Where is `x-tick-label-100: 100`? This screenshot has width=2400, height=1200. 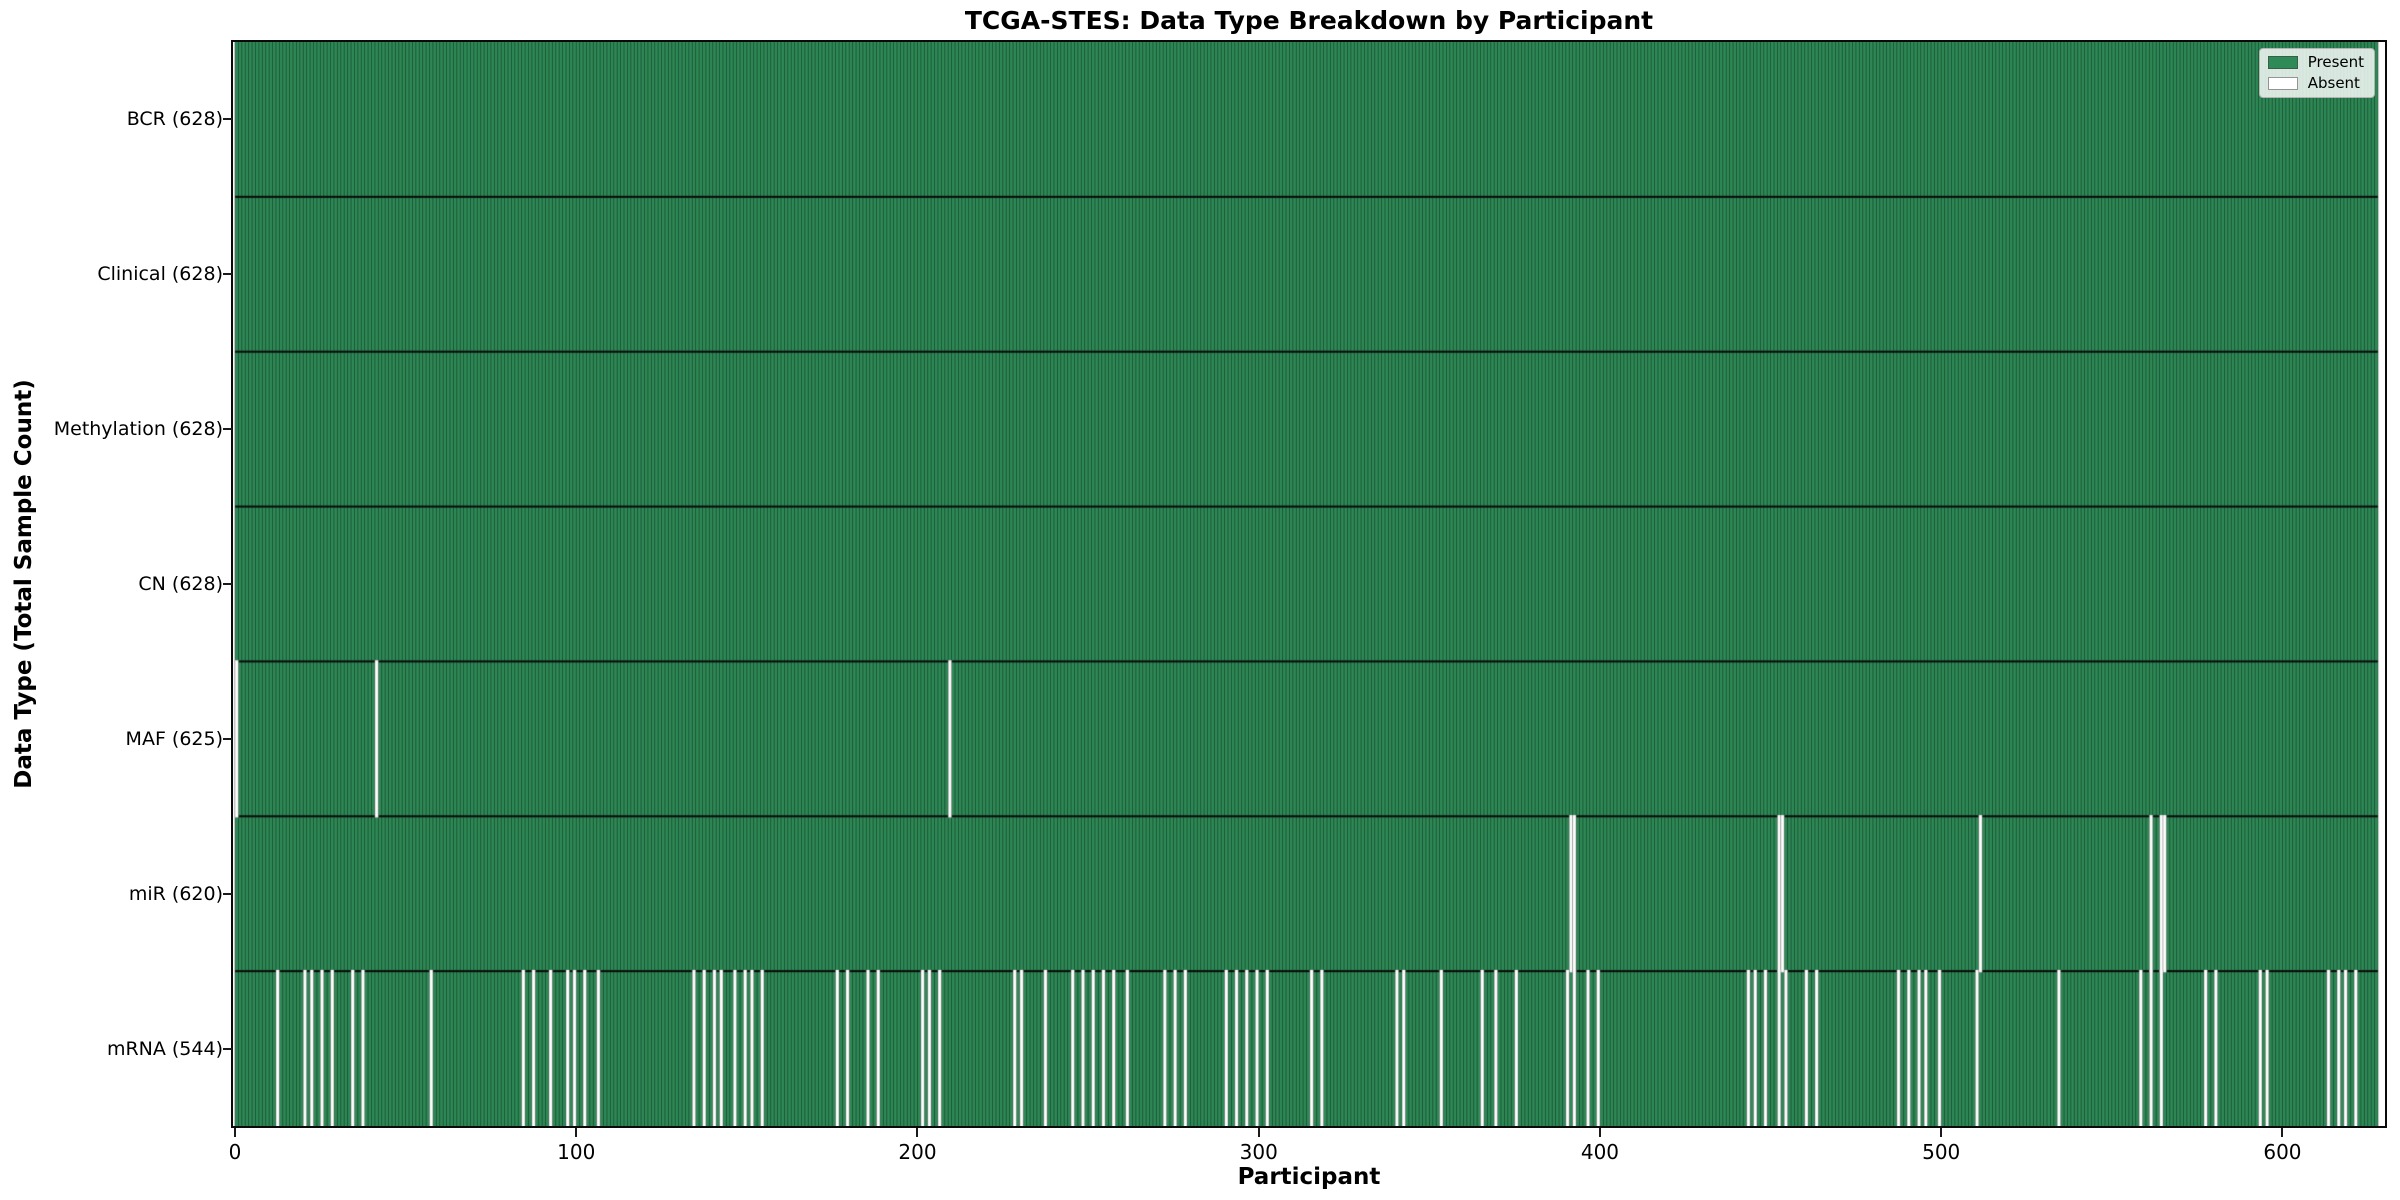
x-tick-label-100: 100 is located at coordinates (576, 1152).